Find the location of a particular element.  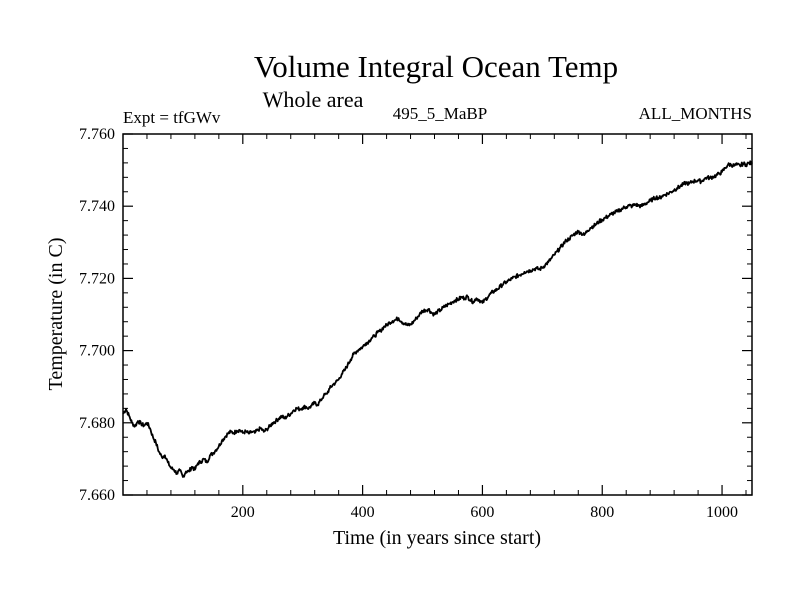

y-tick-label: 7.660 is located at coordinates (97, 495).